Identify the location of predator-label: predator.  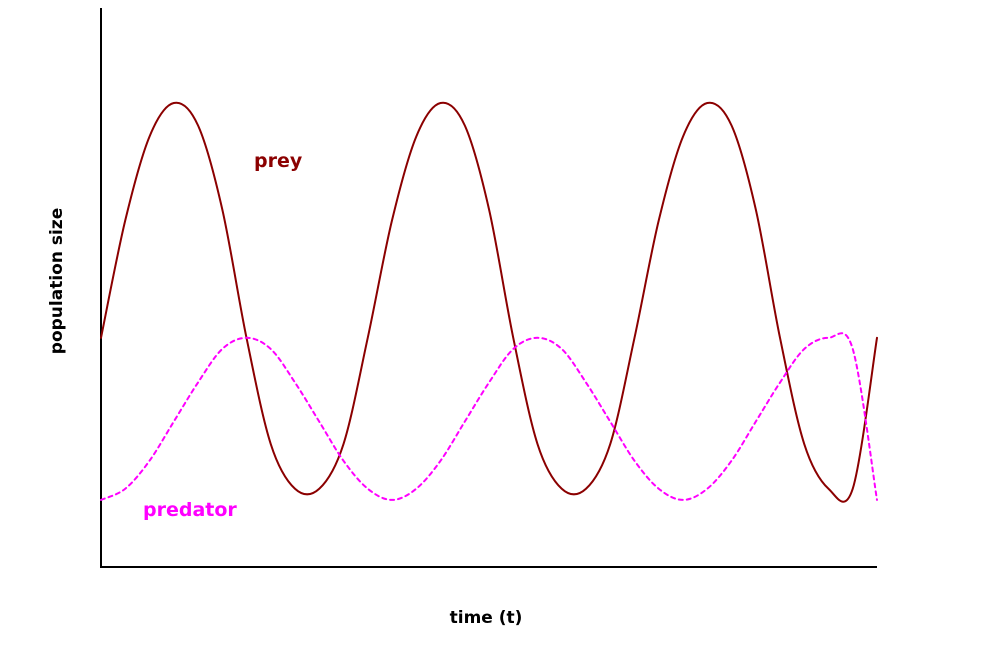
(190, 510).